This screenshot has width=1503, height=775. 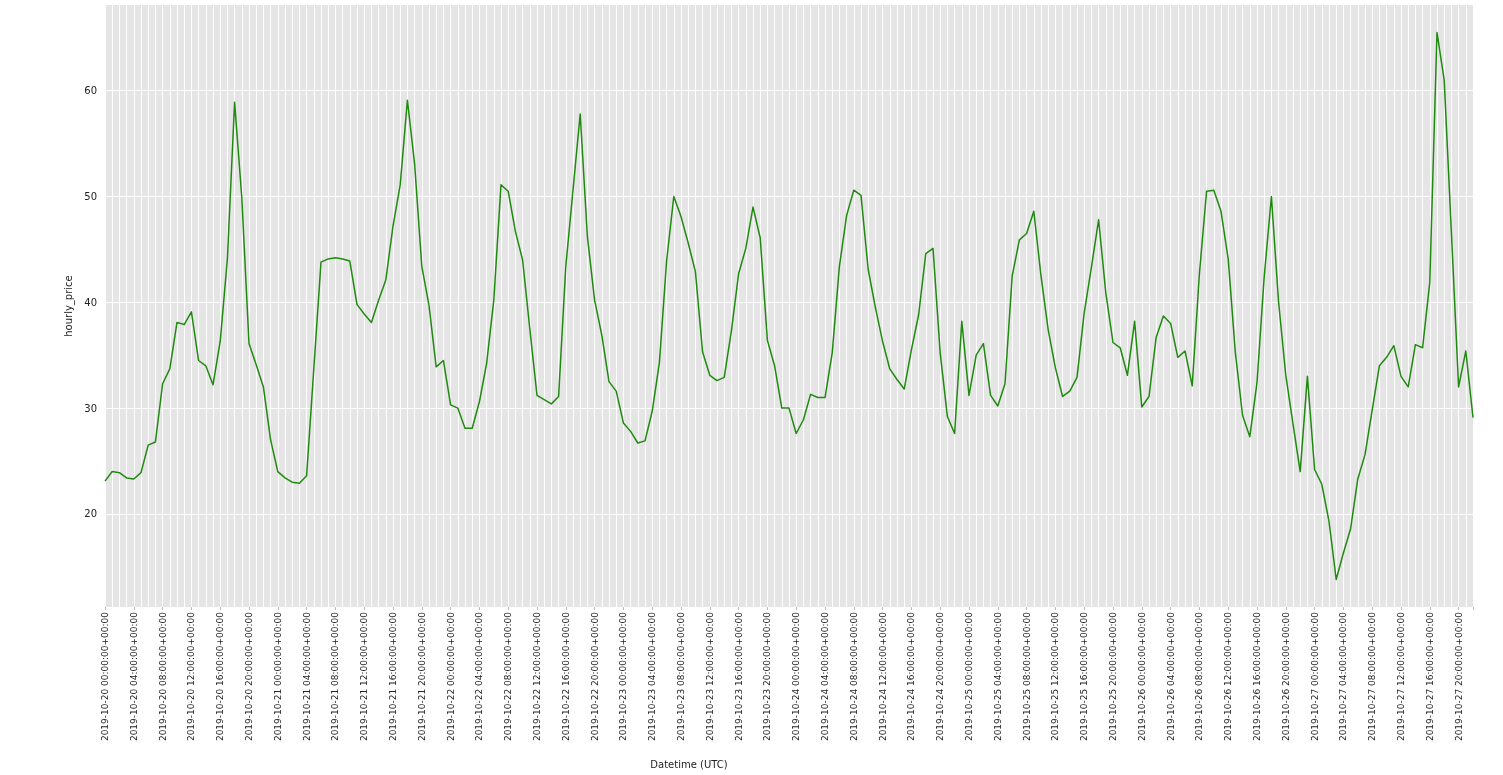 I want to click on x-tick-label: 2019-10-21 08:00:00+00:00, so click(x=335, y=676).